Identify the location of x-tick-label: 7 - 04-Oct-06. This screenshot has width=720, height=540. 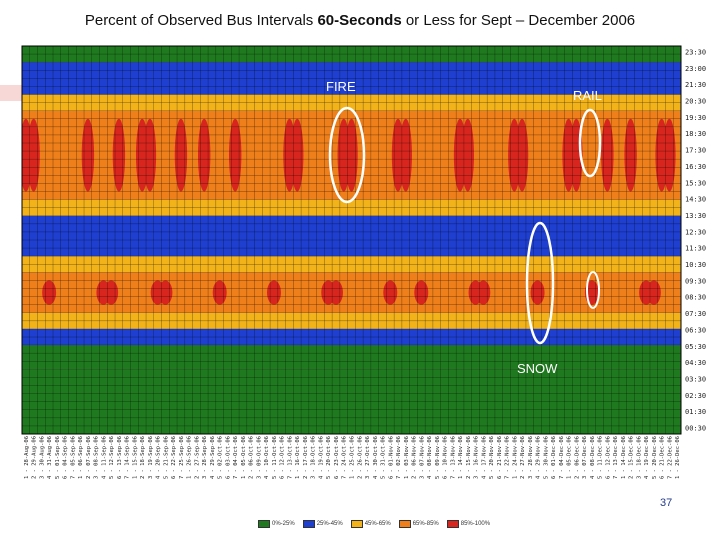
(236, 457).